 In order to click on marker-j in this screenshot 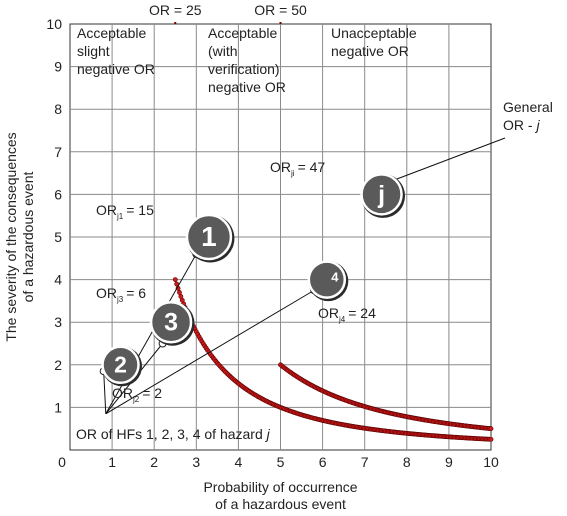, I will do `click(381, 194)`.